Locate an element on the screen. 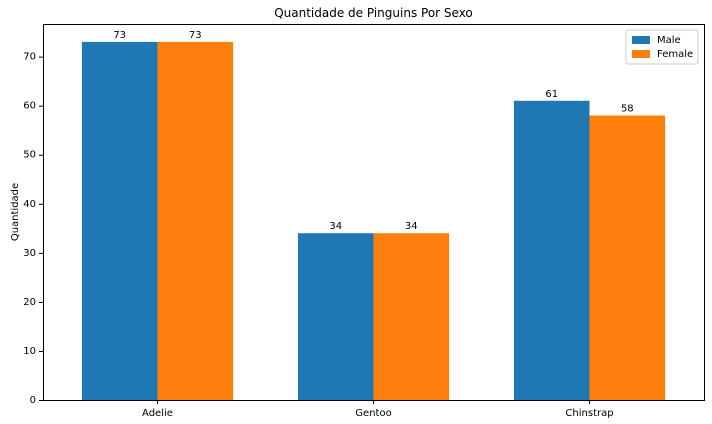 Image resolution: width=712 pixels, height=424 pixels. legend-label-female: Female is located at coordinates (675, 54).